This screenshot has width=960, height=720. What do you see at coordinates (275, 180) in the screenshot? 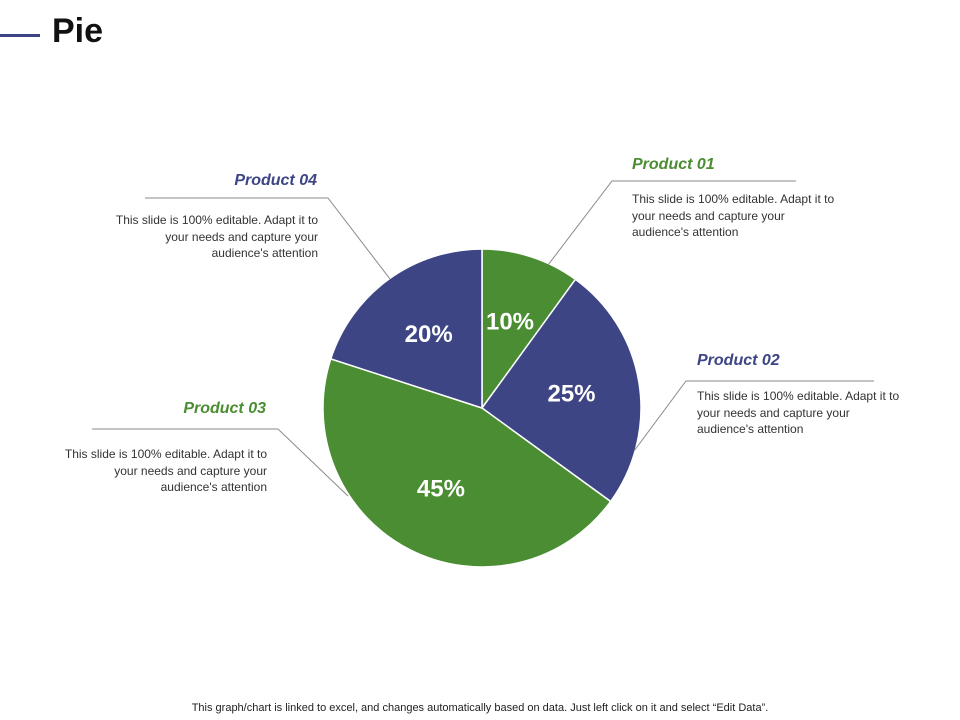
I see `callout-title-product-04: Product 04` at bounding box center [275, 180].